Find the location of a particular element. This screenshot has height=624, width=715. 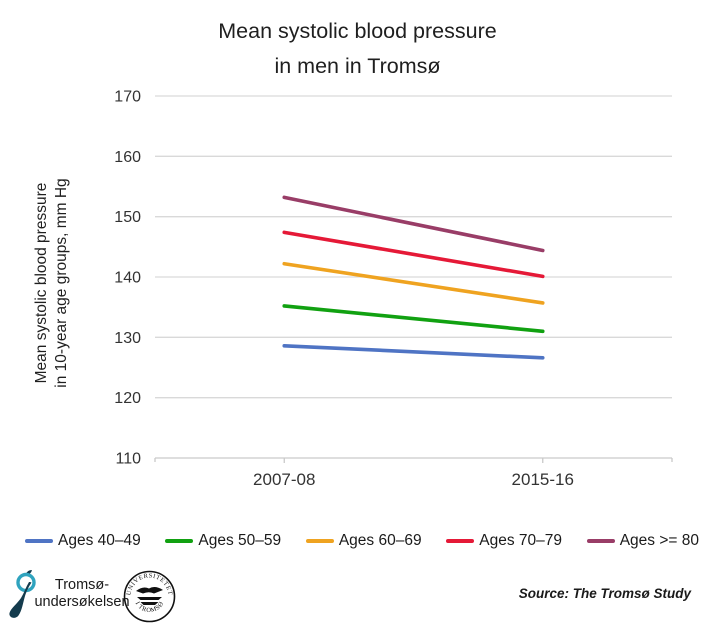

legend-item: Ages 40–49 is located at coordinates (83, 541).